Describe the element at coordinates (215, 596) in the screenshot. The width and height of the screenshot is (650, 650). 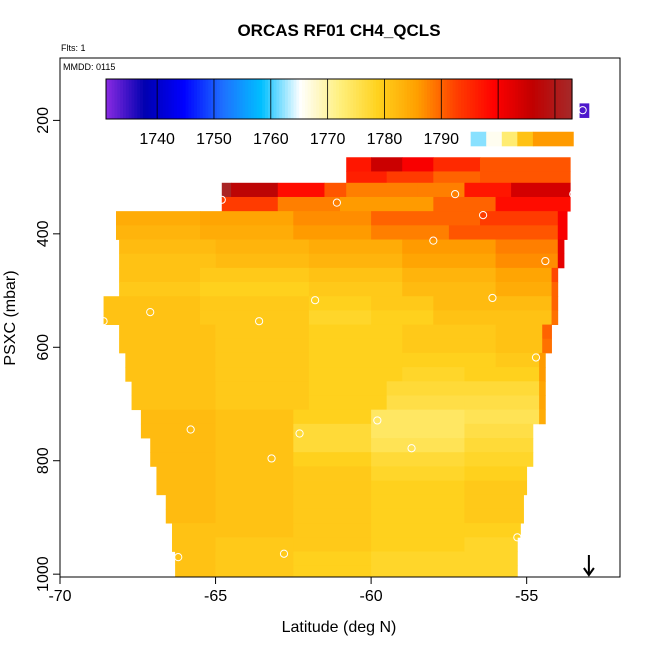
I see `x-tick-label: -65` at that location.